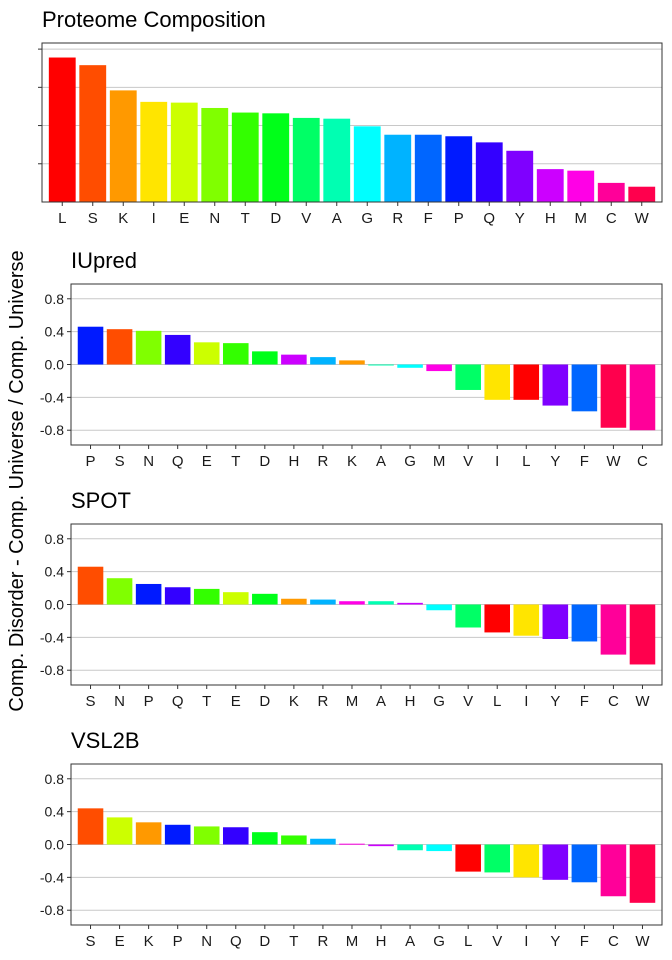 The height and width of the screenshot is (960, 672). Describe the element at coordinates (581, 218) in the screenshot. I see `x-tick-label: M` at that location.